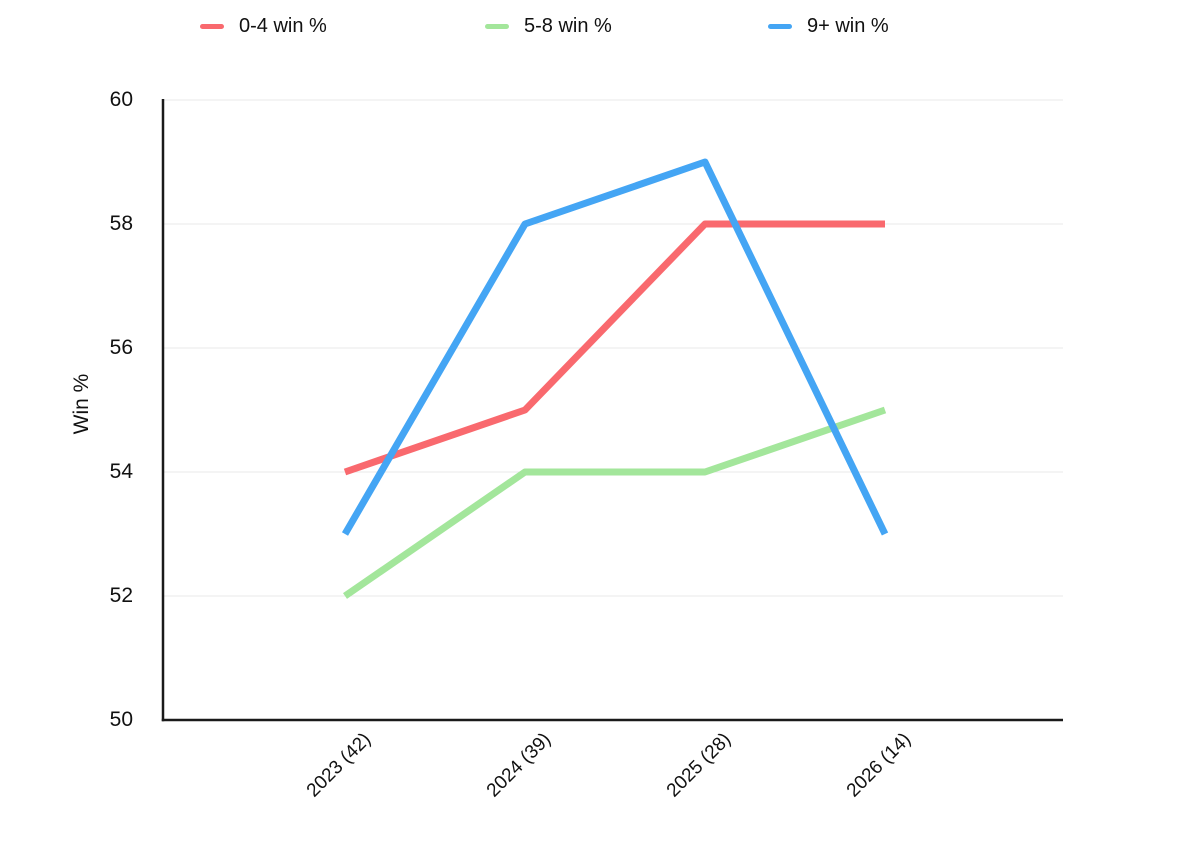 This screenshot has width=1188, height=848. I want to click on legend-label-5-8-win: 5-8 win %, so click(568, 26).